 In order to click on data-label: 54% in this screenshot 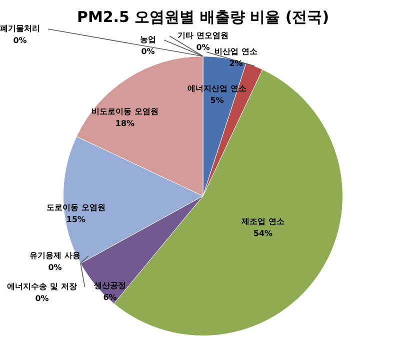, I will do `click(263, 233)`.